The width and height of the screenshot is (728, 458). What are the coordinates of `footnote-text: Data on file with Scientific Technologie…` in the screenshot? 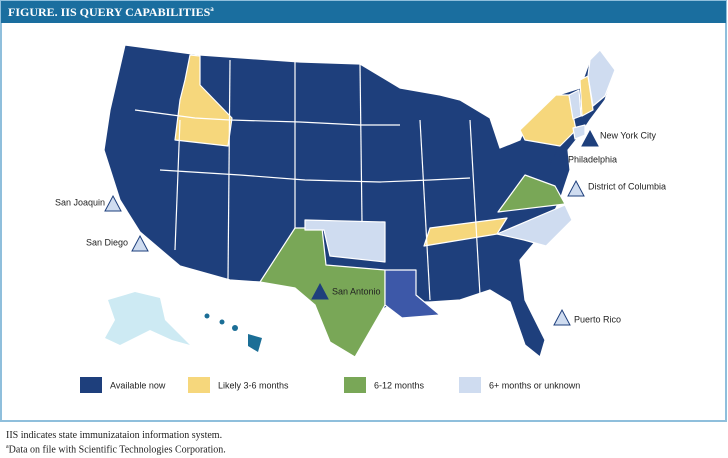 It's located at (117, 450).